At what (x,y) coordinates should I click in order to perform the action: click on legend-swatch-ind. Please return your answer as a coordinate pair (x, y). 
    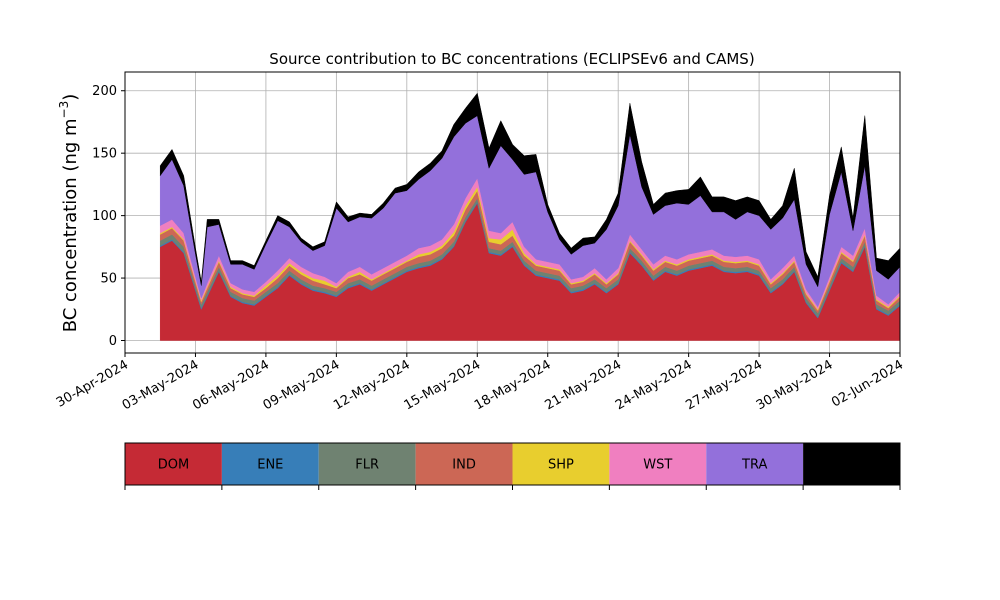
    Looking at the image, I should click on (464, 464).